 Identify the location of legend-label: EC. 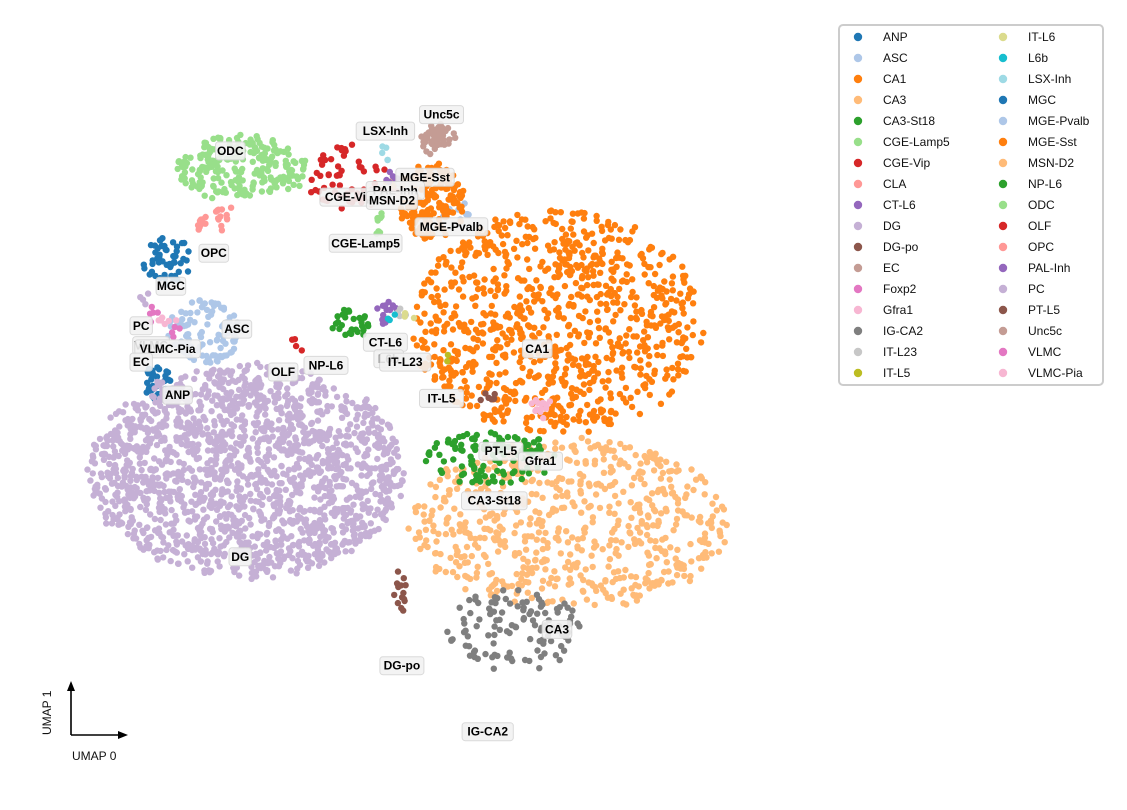
(891, 268).